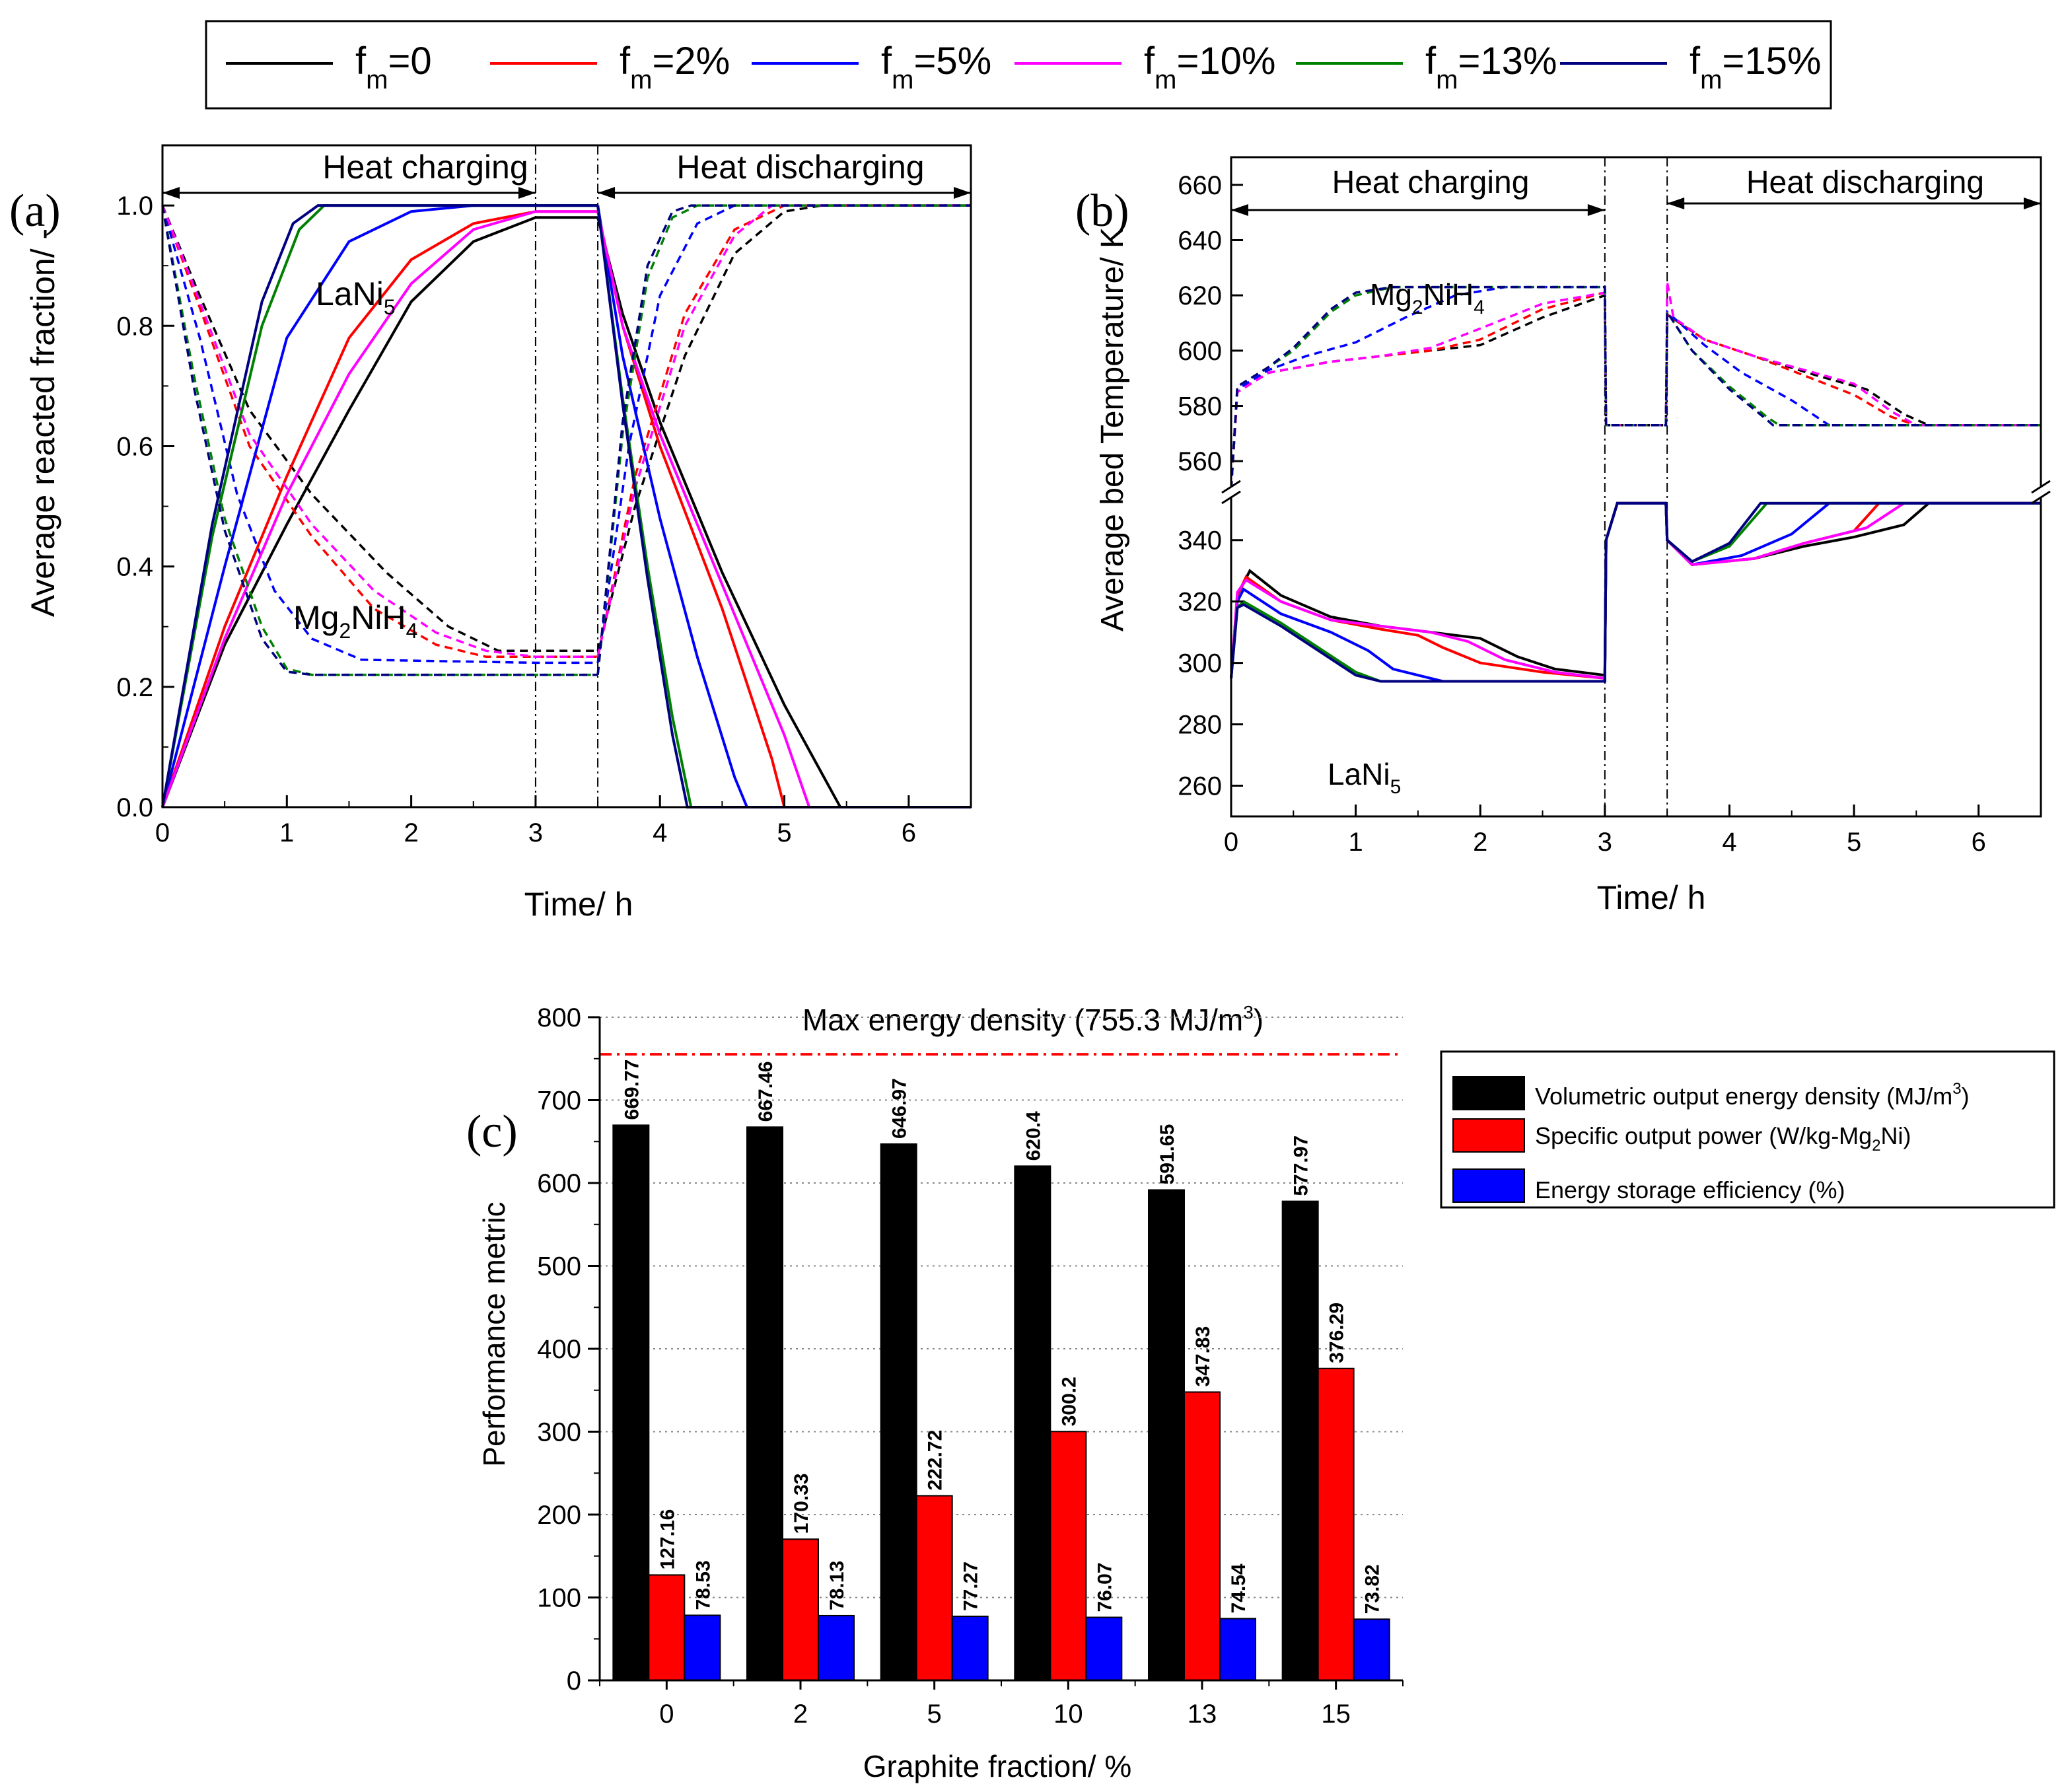  What do you see at coordinates (134, 326) in the screenshot?
I see `y-tick-label-a-4: 0.8` at bounding box center [134, 326].